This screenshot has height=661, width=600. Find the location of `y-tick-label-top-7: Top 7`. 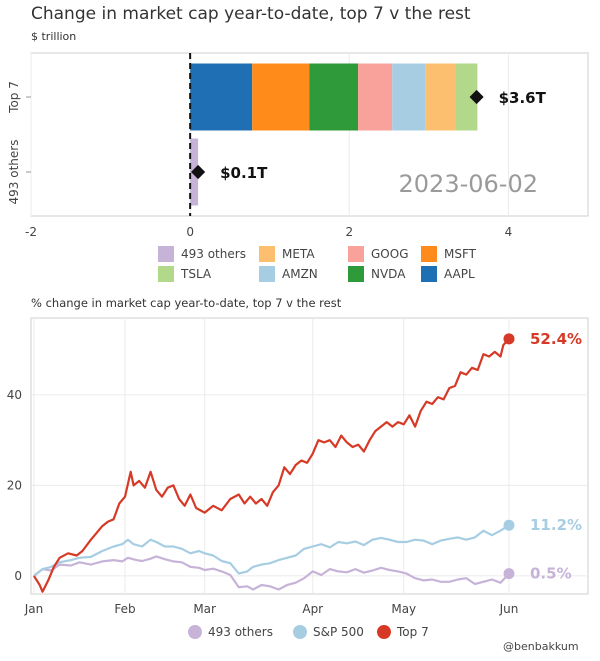

y-tick-label-top-7: Top 7 is located at coordinates (14, 97).